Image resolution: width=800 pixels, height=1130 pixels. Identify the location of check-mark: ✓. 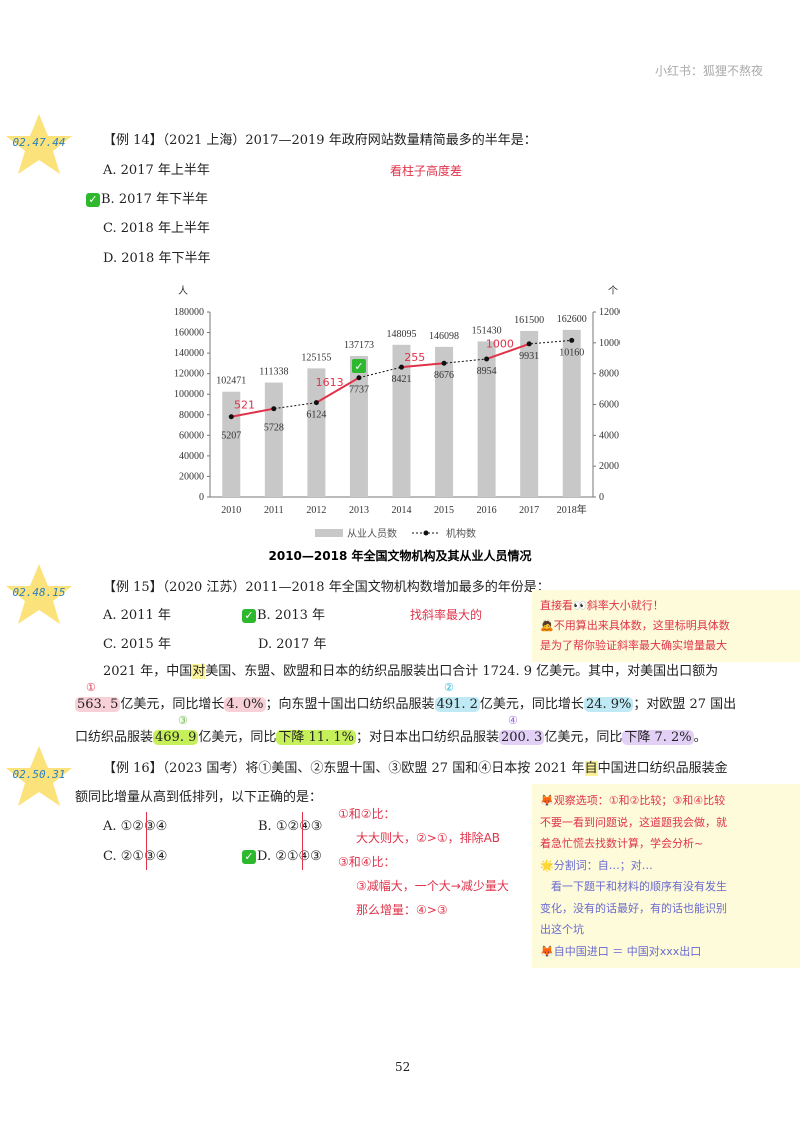
(358, 366).